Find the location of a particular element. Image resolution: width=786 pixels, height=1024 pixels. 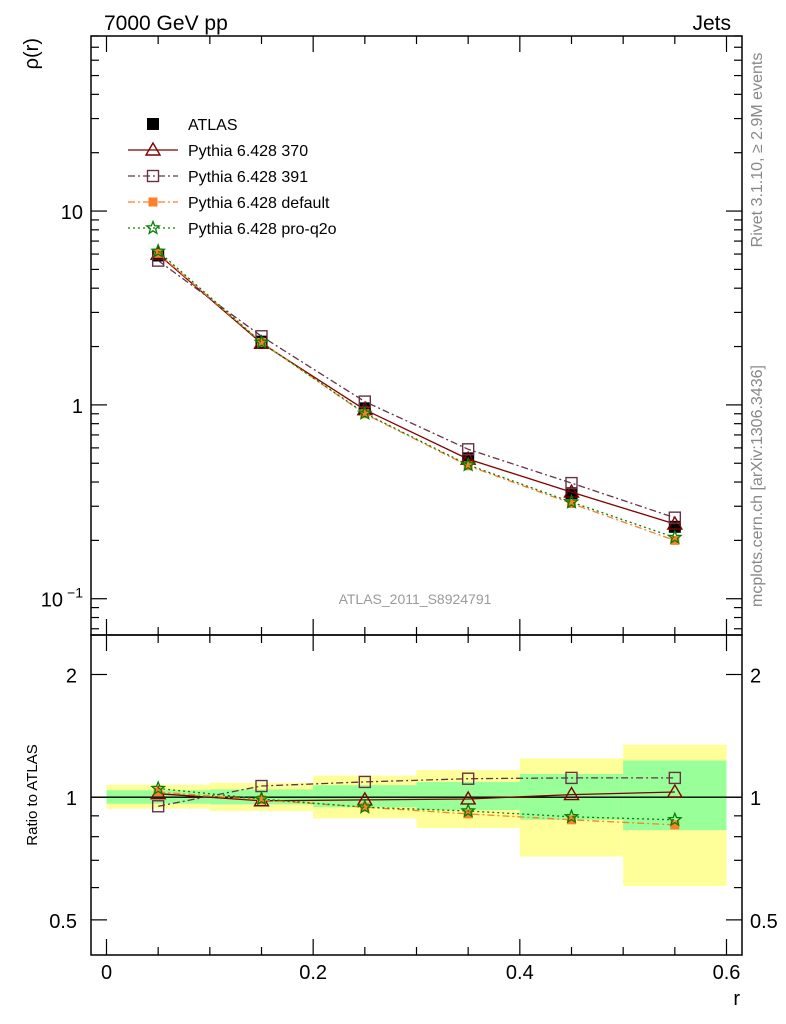

x-tick-label: 0.6 is located at coordinates (727, 973).